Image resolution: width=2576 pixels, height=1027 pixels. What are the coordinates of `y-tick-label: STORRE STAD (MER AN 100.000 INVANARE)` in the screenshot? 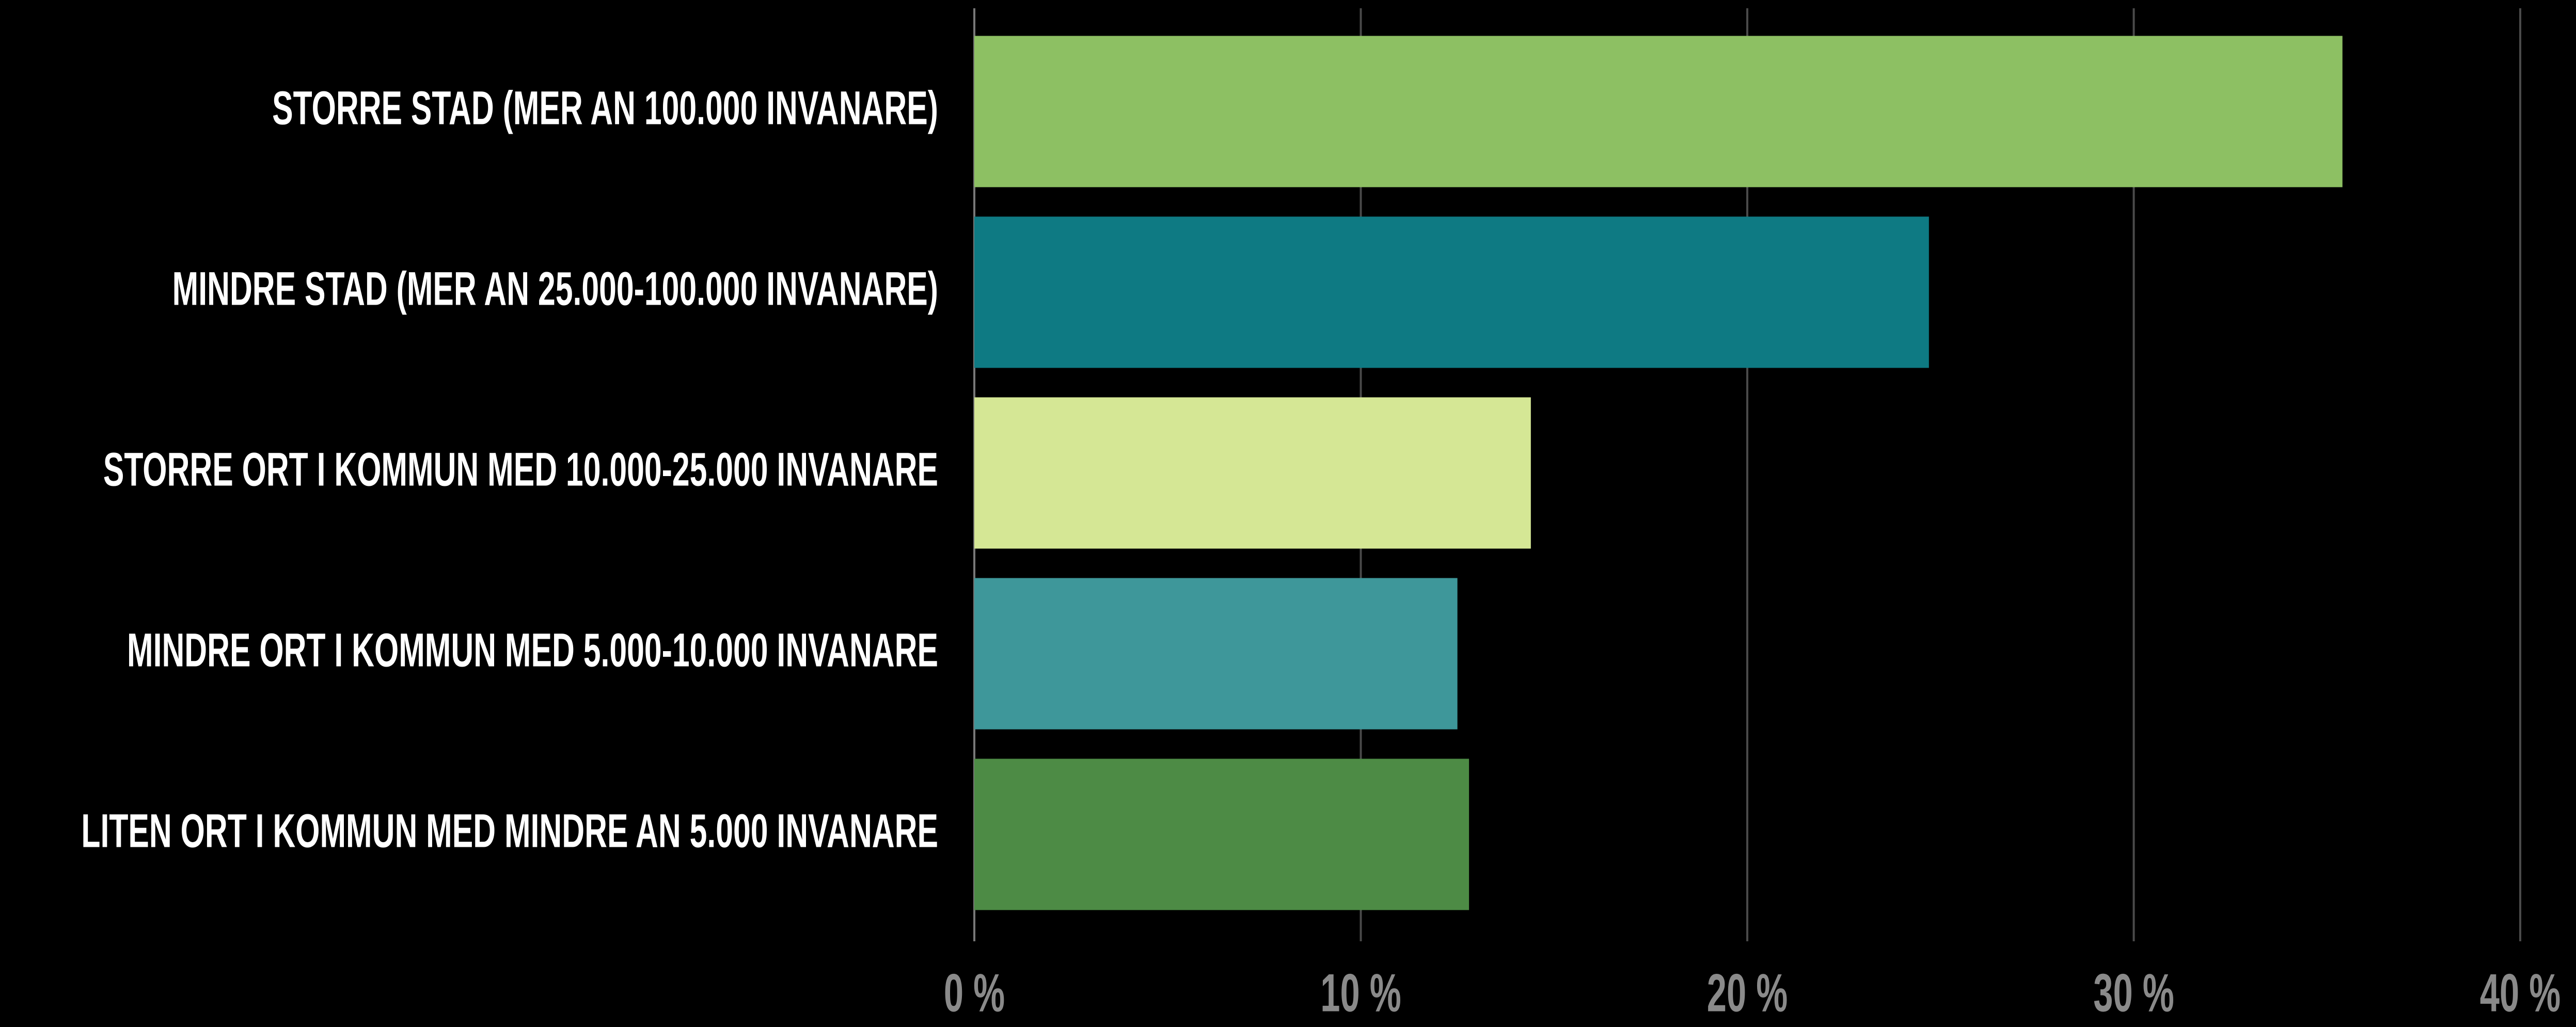 It's located at (605, 108).